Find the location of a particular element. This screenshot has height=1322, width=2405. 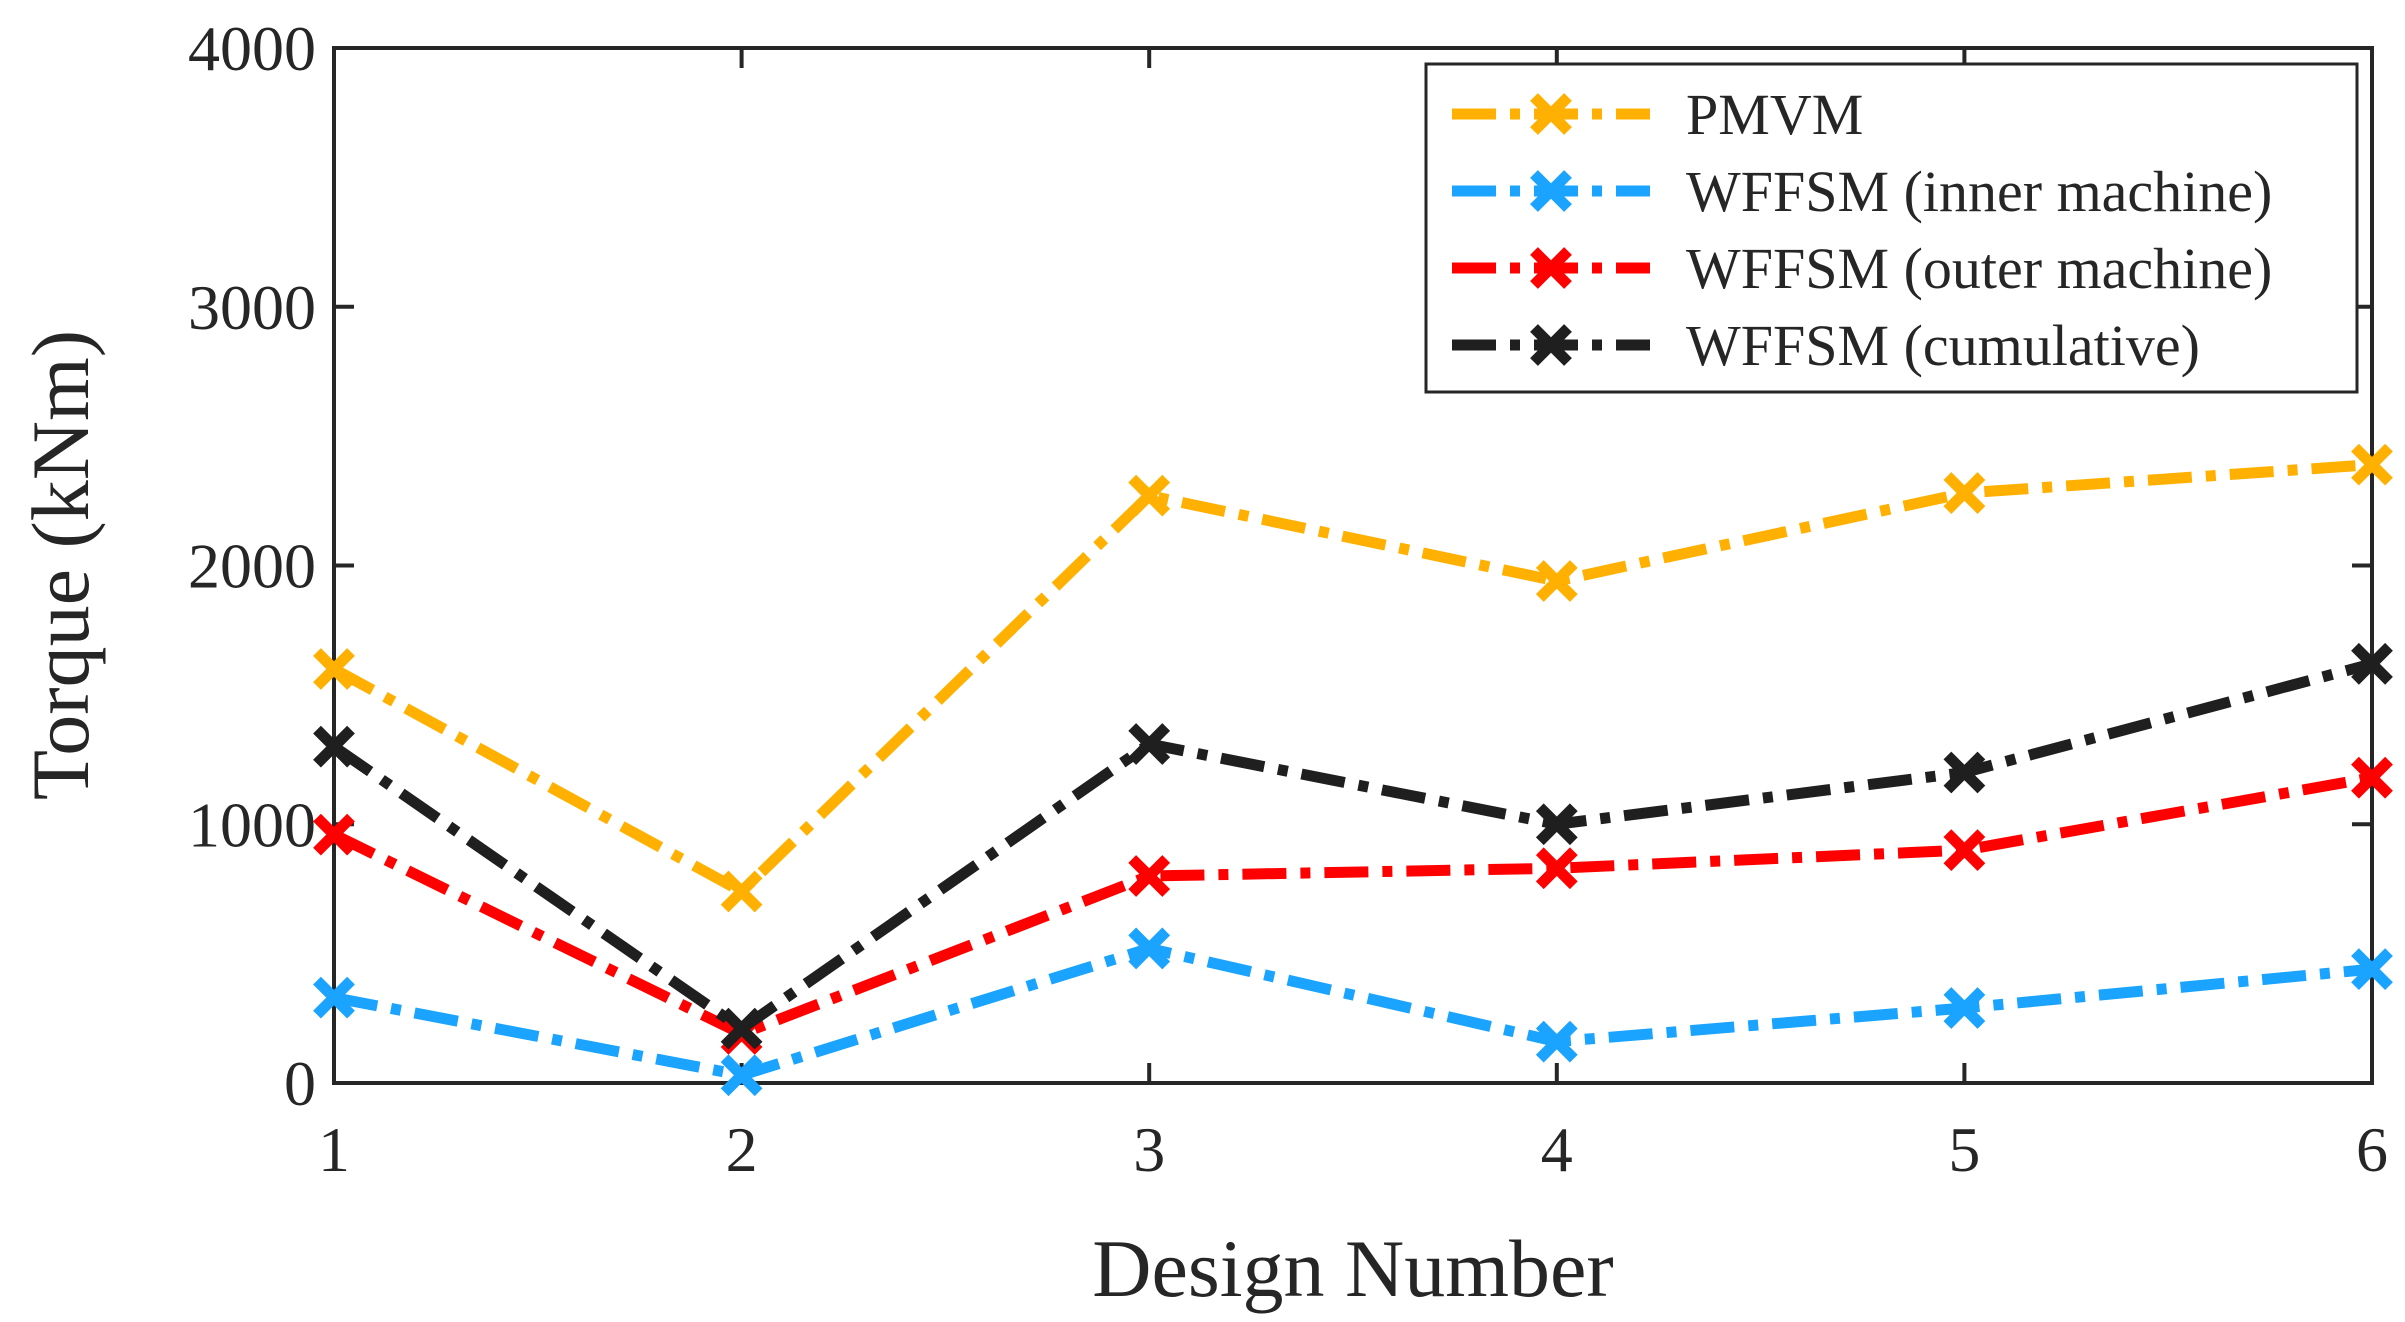

x-axis-label: Design Number is located at coordinates (1353, 1268).